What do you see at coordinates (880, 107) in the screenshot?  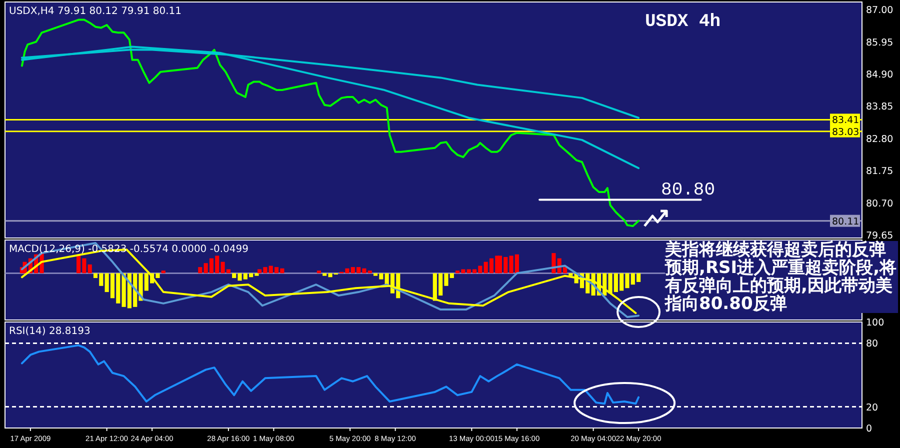 I see `y-tick-label: 83.85` at bounding box center [880, 107].